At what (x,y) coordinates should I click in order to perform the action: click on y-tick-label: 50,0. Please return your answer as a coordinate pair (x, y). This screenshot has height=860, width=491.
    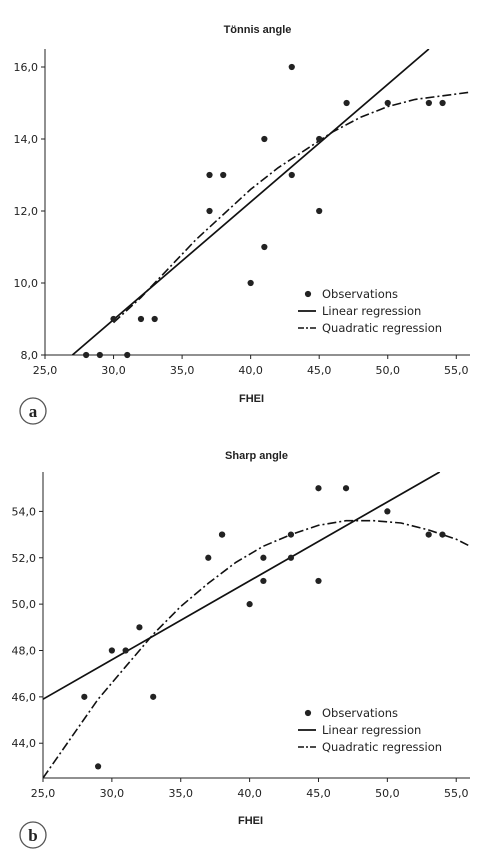
    Looking at the image, I should click on (24, 604).